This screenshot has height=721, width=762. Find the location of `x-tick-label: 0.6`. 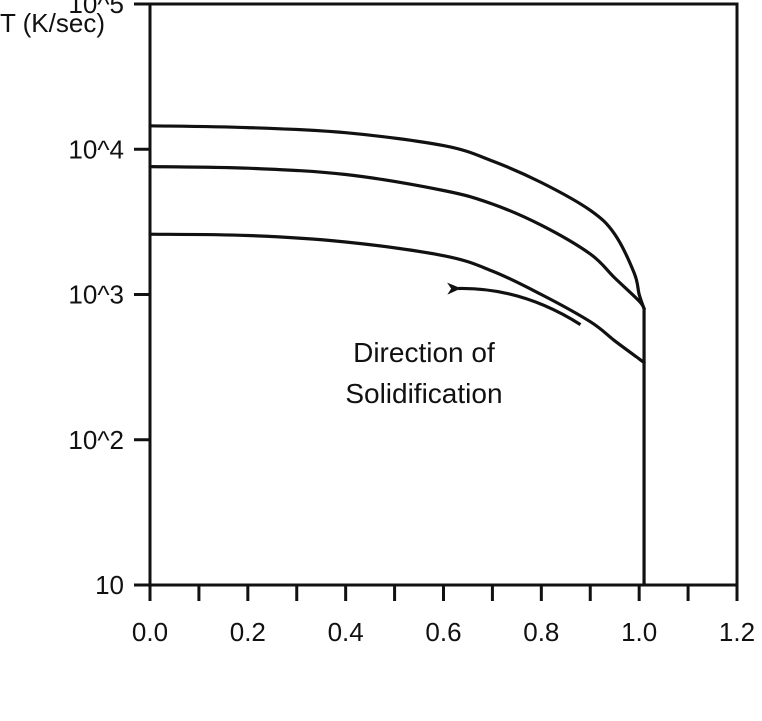

x-tick-label: 0.6 is located at coordinates (443, 632).